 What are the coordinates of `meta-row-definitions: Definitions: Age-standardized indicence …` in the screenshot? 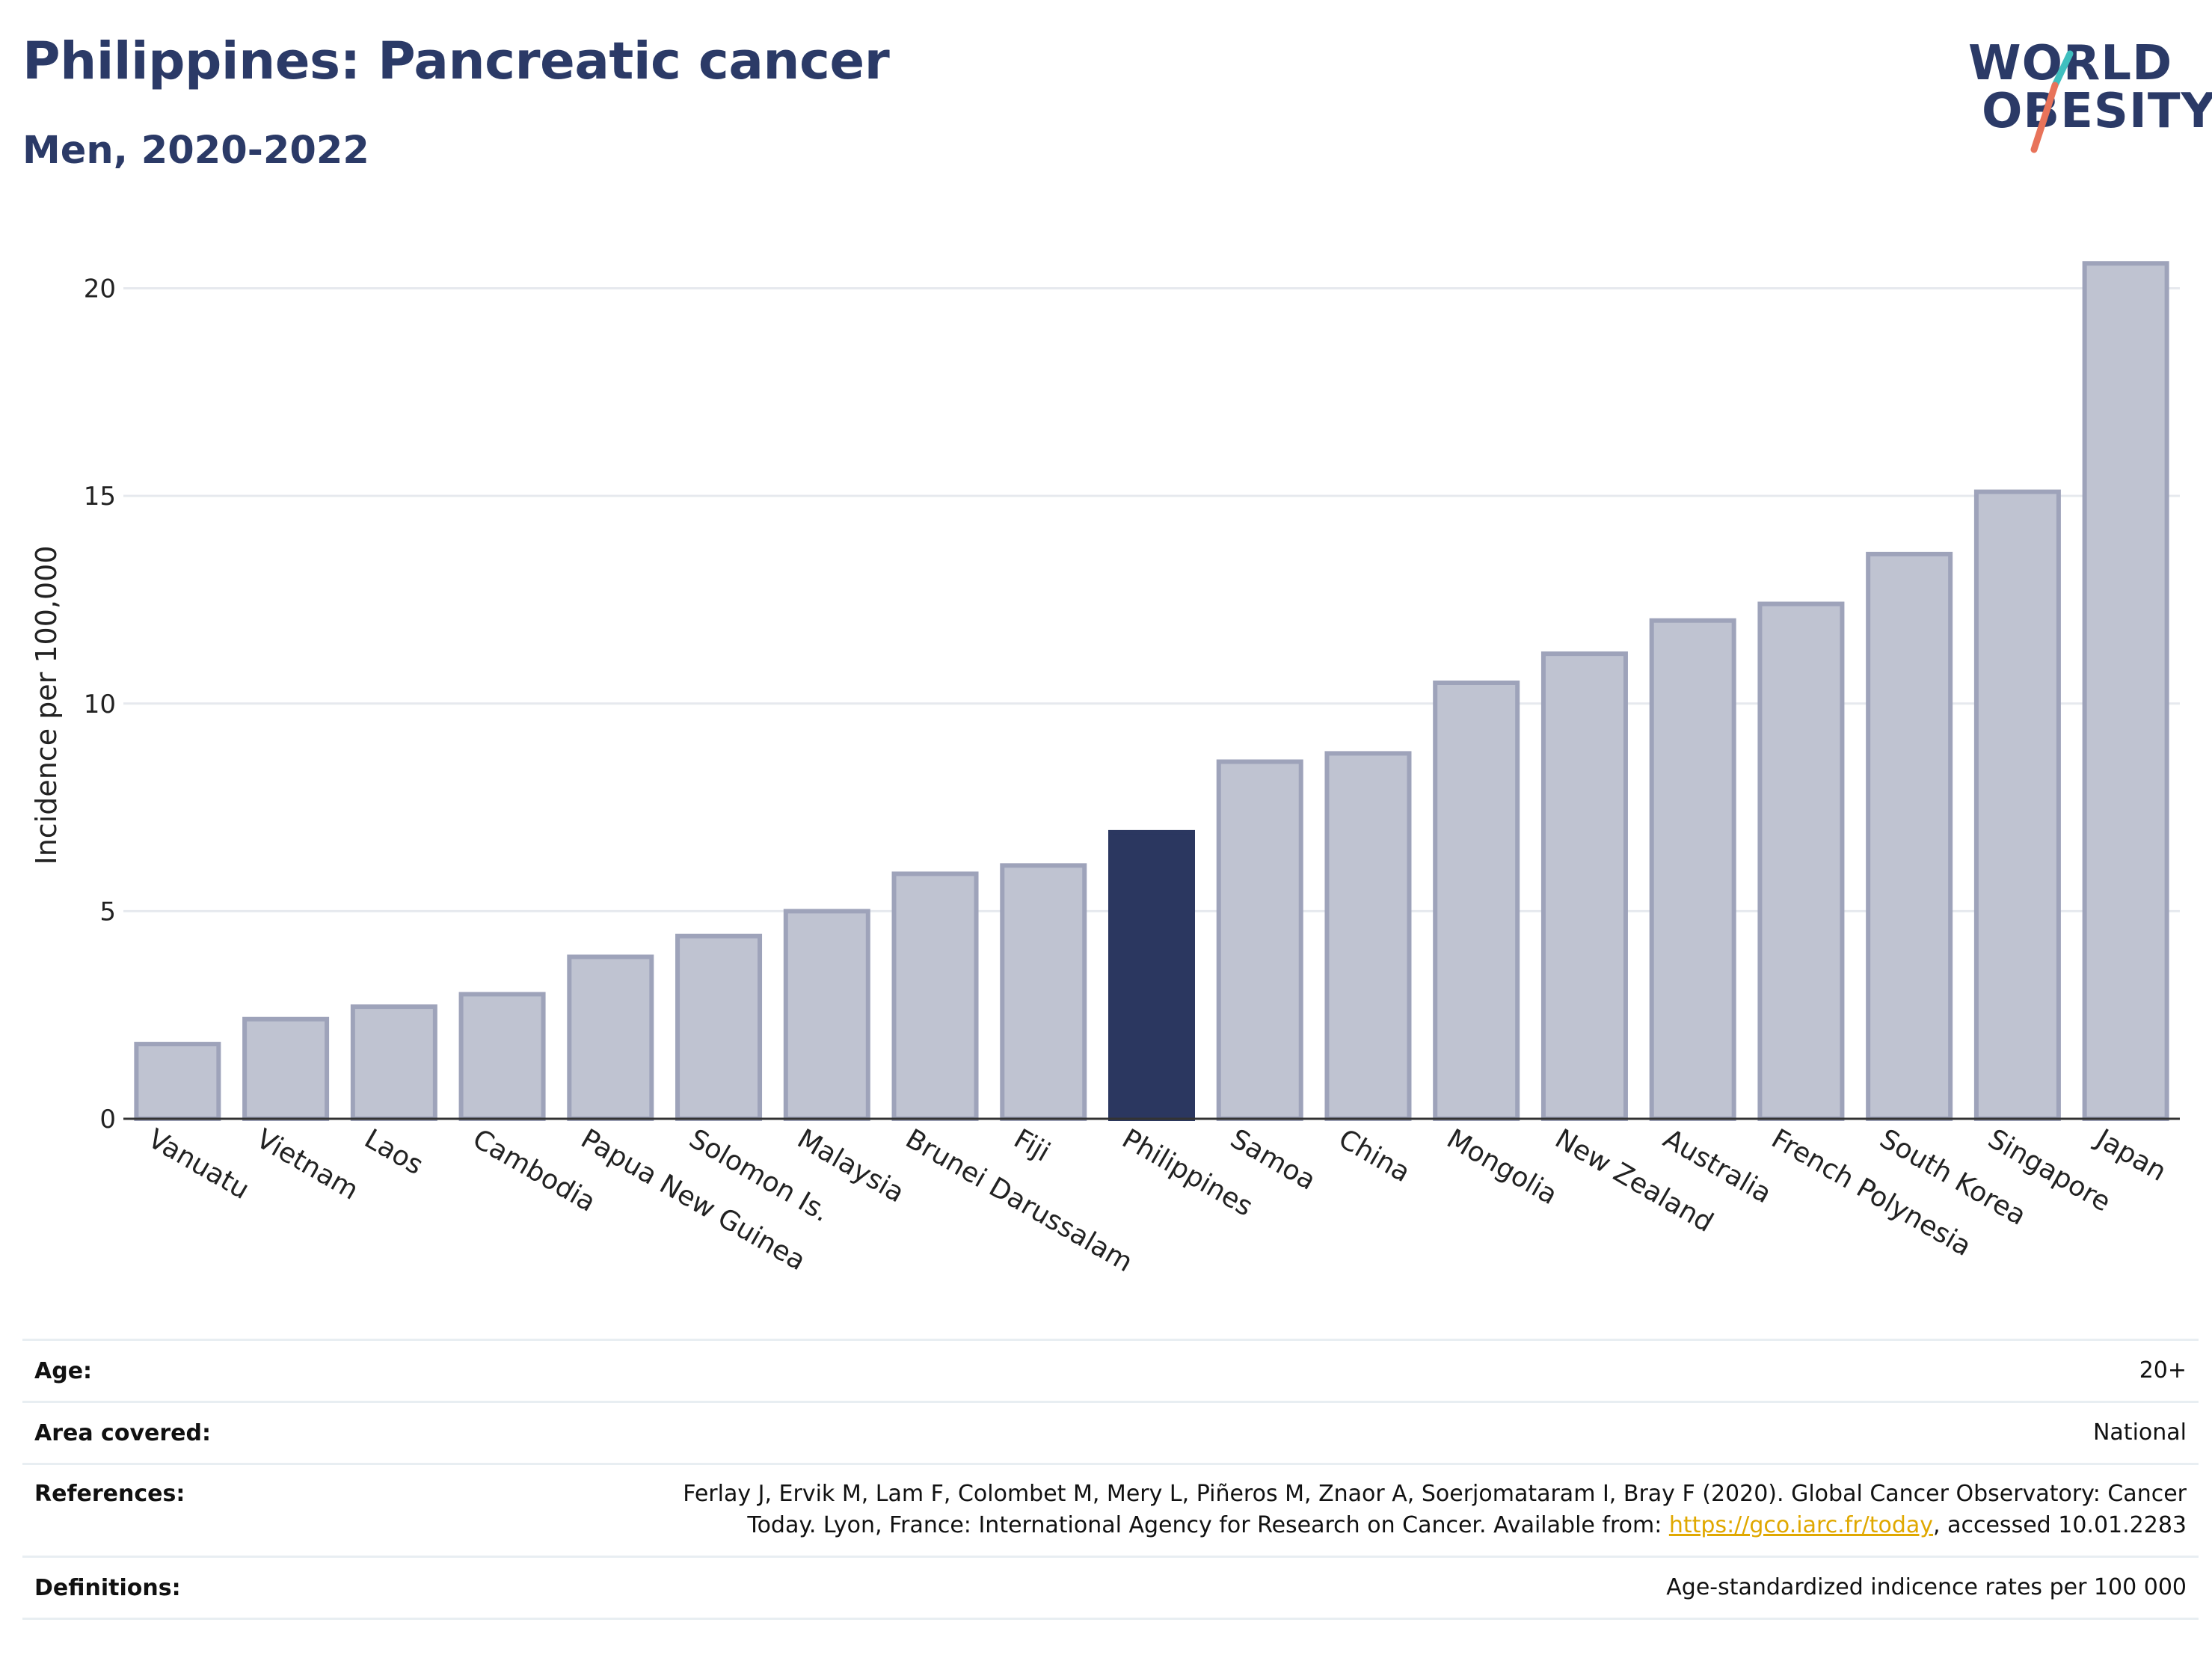 It's located at (1110, 1588).